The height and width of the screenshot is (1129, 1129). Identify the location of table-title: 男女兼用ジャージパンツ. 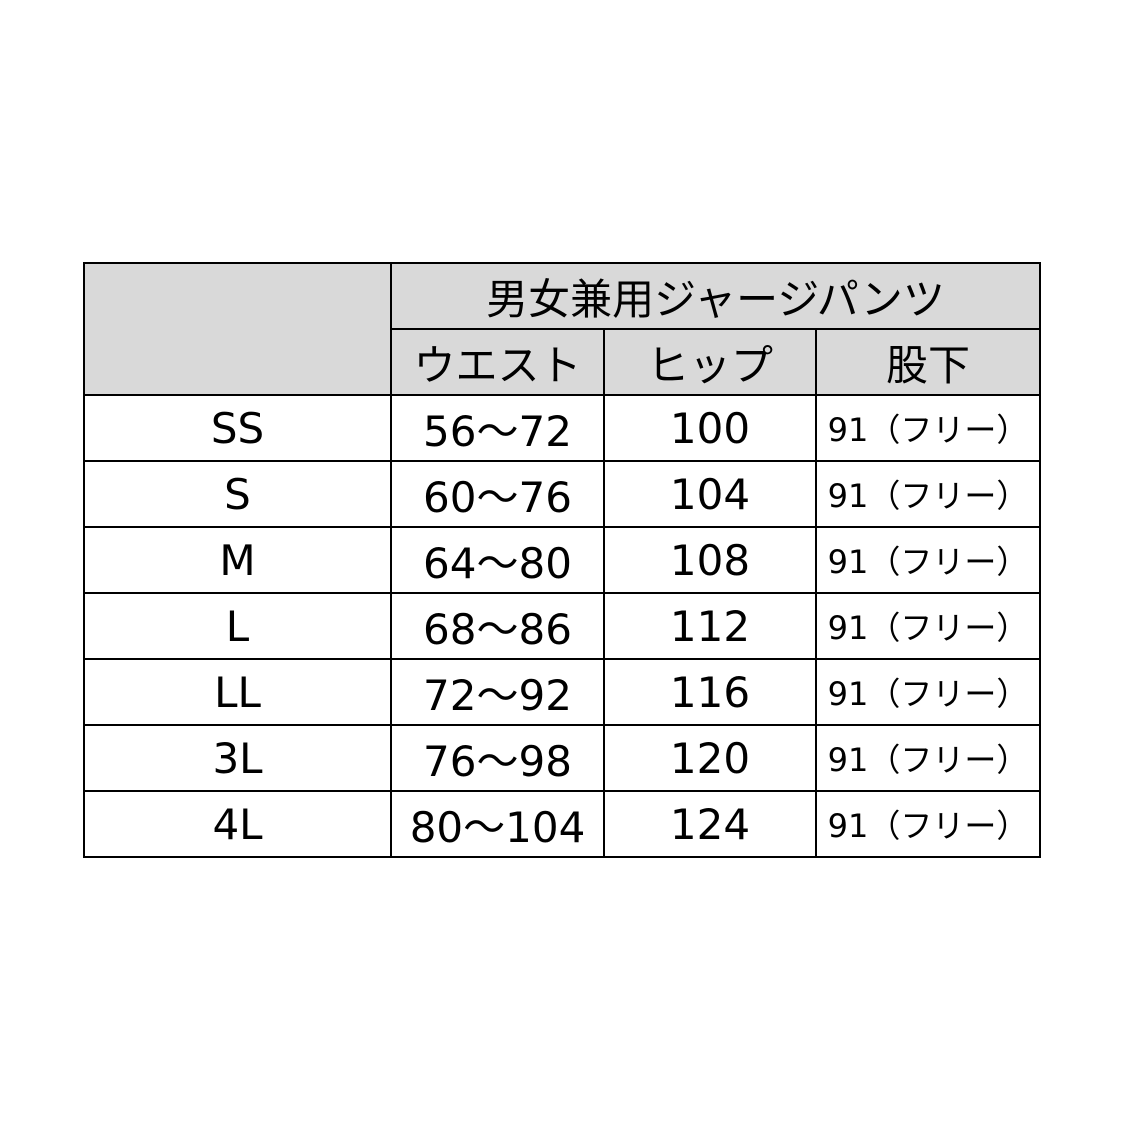
(715, 296).